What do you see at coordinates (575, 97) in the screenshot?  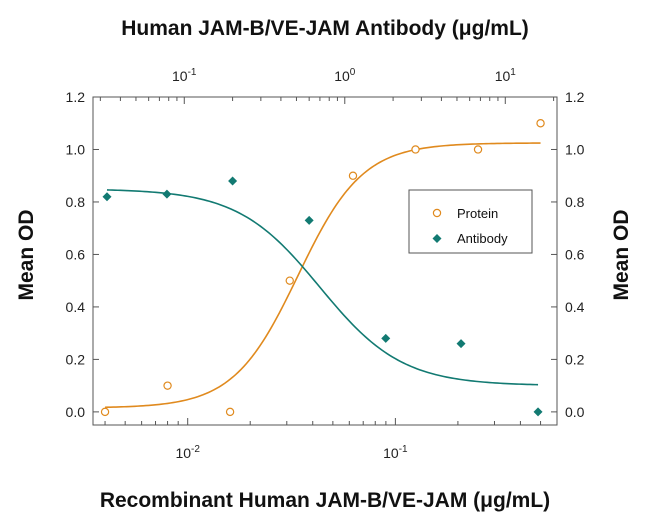 I see `y-tick-label-right: 1.2` at bounding box center [575, 97].